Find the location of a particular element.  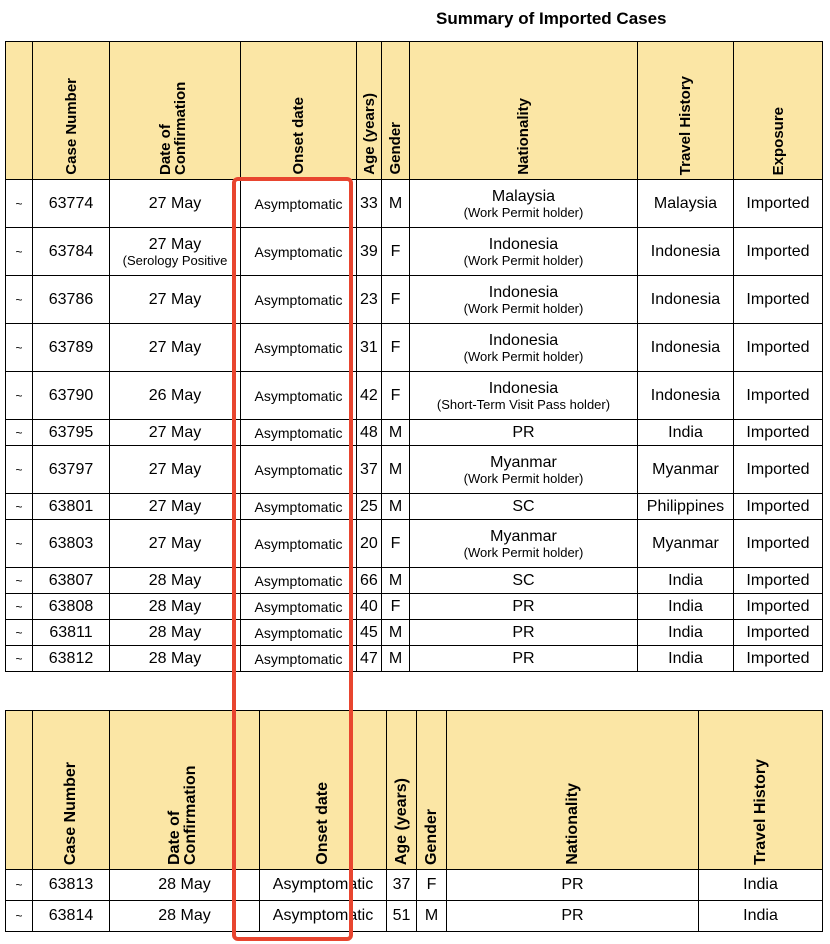

case-number-cell: 63784 is located at coordinates (71, 251).